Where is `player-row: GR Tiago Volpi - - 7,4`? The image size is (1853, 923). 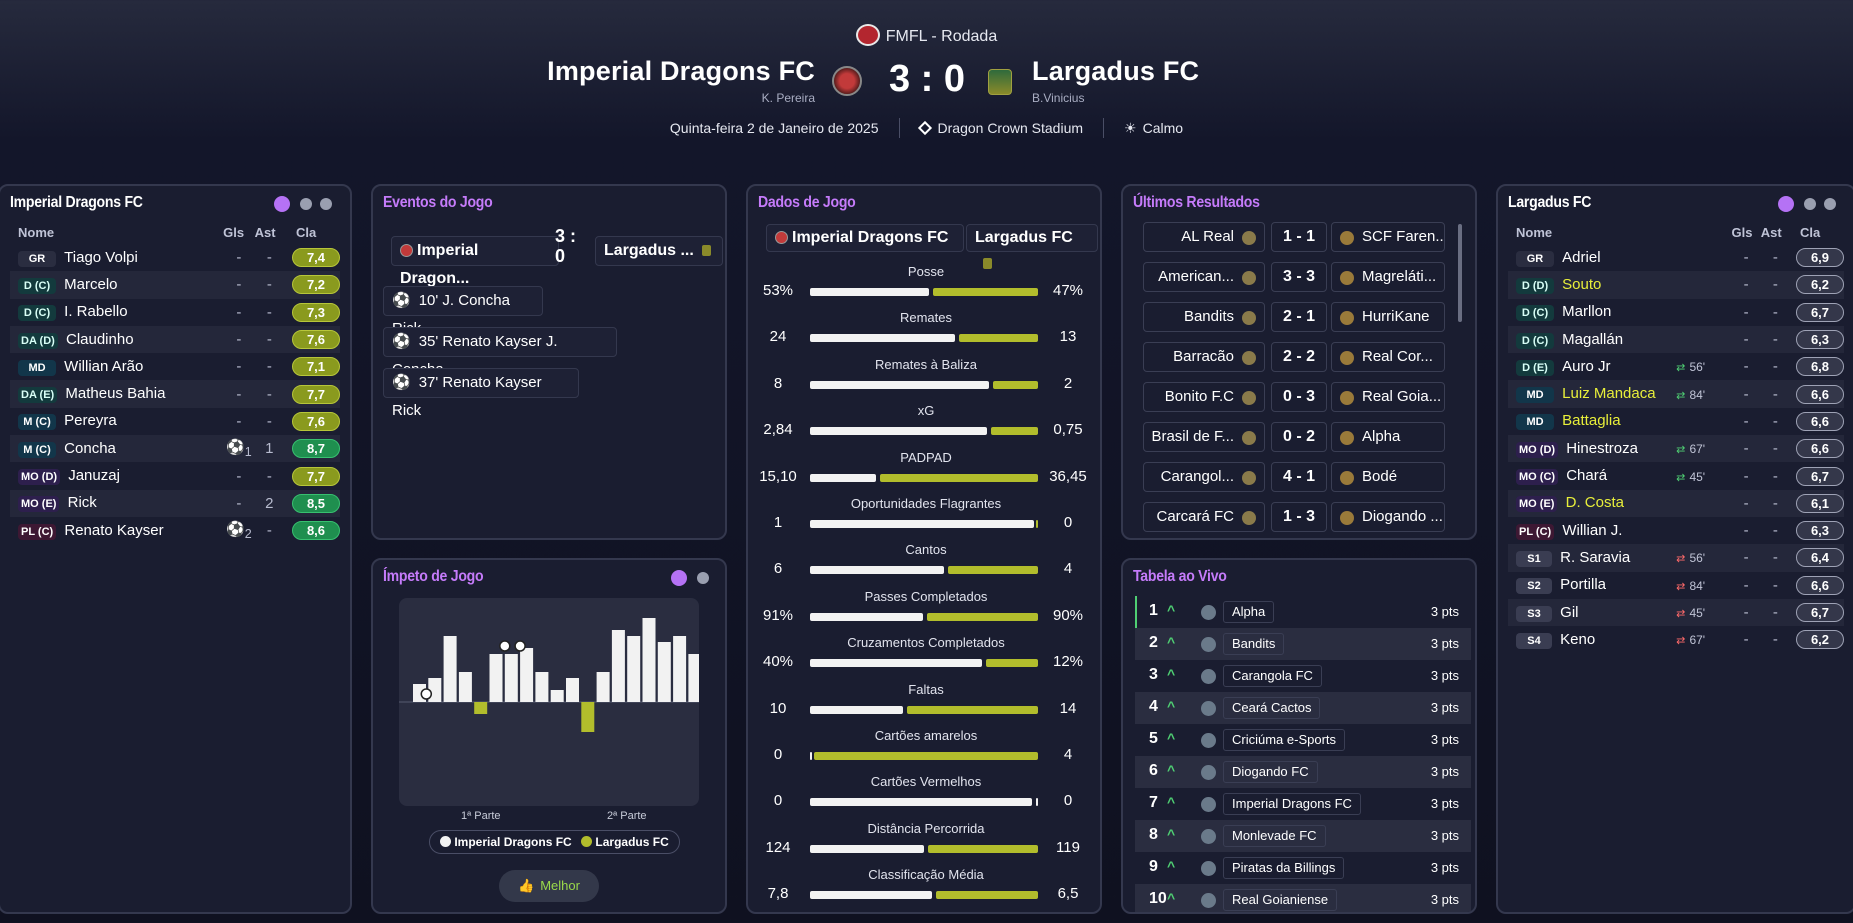
player-row: GR Tiago Volpi - - 7,4 is located at coordinates (175, 257).